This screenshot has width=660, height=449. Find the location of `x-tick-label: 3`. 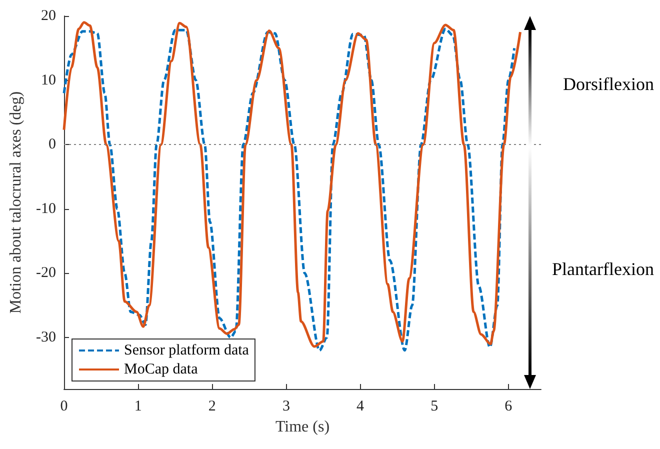

x-tick-label: 3 is located at coordinates (286, 406).